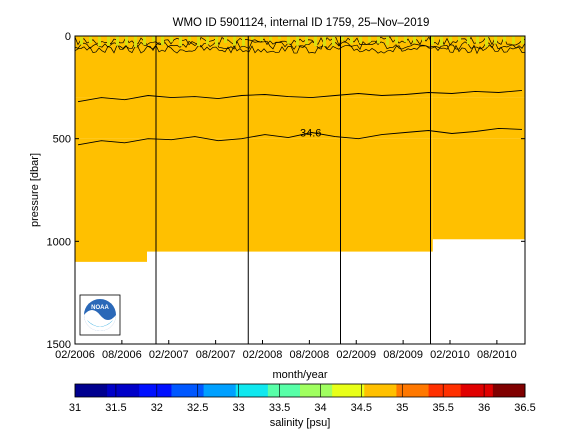 This screenshot has width=576, height=432. What do you see at coordinates (302, 399) in the screenshot?
I see `colorbar-ticks: 31 31.5 32 32.5 33 33.5 34 34.5 35 35.5 36 36.5` at bounding box center [302, 399].